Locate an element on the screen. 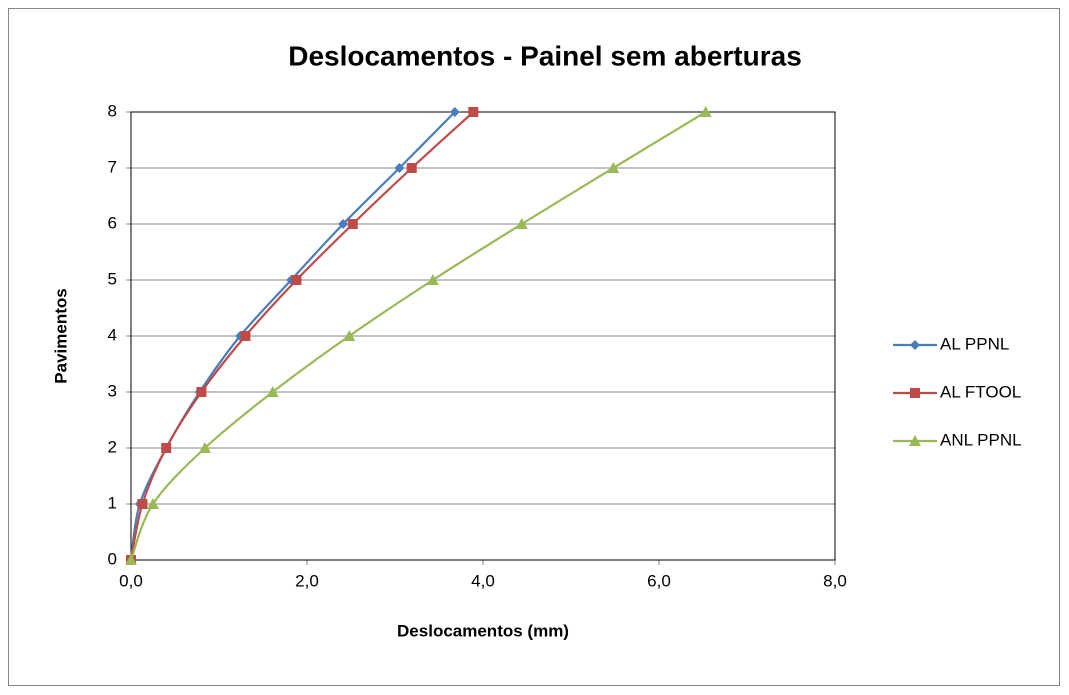 The width and height of the screenshot is (1069, 695). y-tick-label: 2 is located at coordinates (112, 446).